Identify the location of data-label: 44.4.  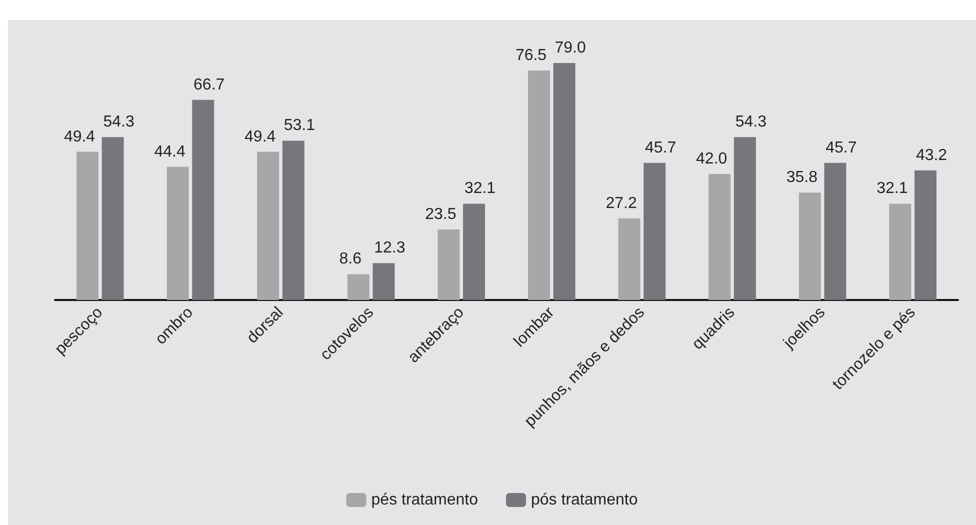
(170, 151).